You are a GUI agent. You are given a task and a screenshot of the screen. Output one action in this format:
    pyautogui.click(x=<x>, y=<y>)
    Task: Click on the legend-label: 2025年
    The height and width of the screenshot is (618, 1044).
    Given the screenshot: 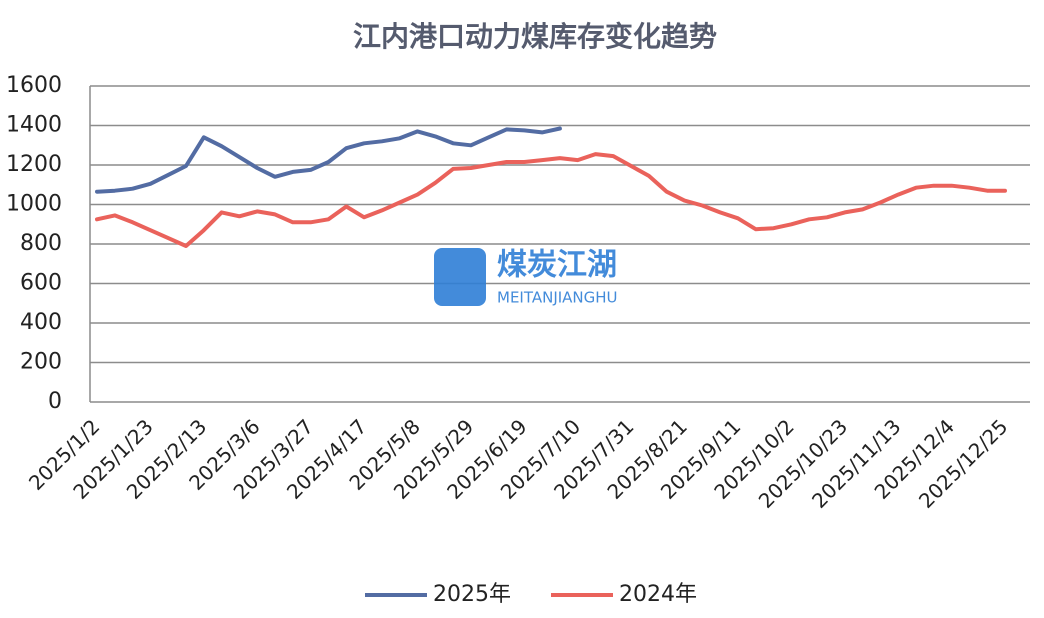 What is the action you would take?
    pyautogui.click(x=472, y=594)
    